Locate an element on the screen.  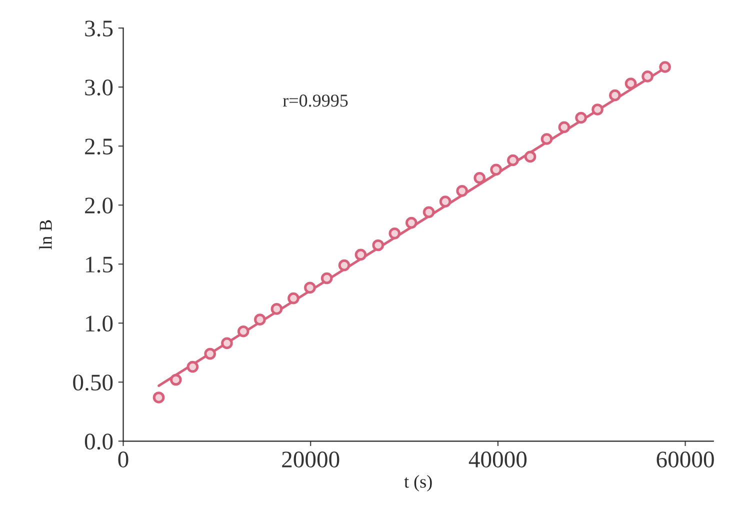
annotation: r=0.9995 is located at coordinates (315, 100).